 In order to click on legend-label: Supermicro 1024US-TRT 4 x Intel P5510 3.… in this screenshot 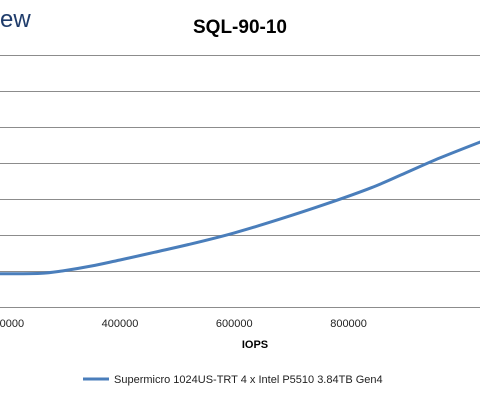, I will do `click(248, 380)`.